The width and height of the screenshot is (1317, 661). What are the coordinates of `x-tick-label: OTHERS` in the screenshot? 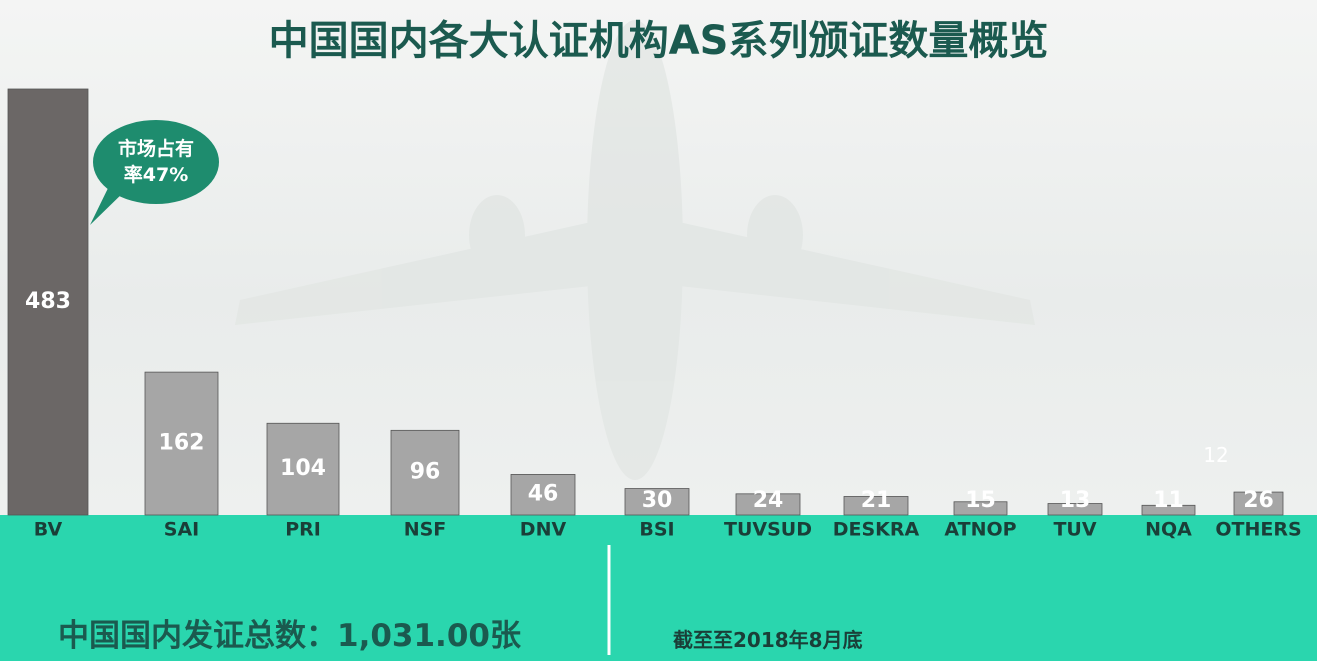 It's located at (1258, 530).